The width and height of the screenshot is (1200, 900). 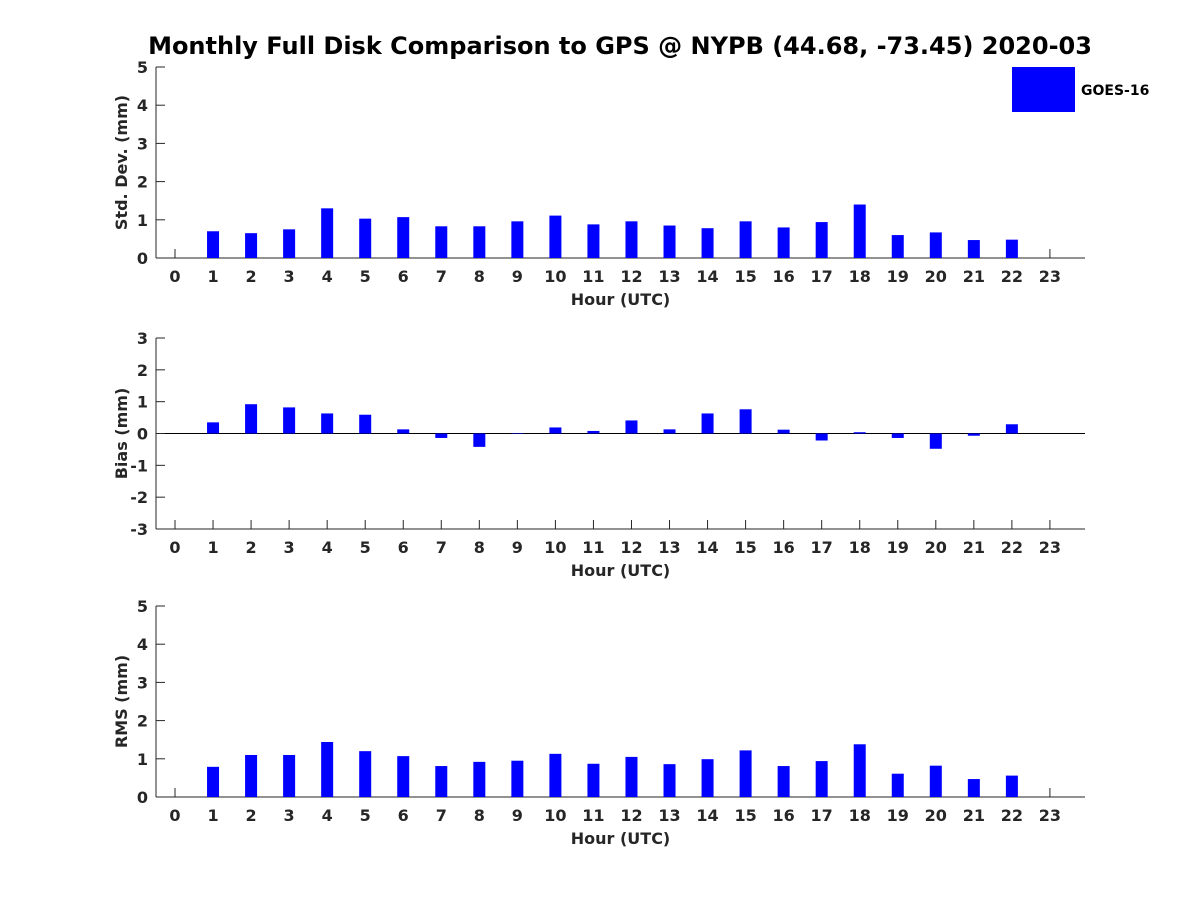 I want to click on x-tick-label: 20, so click(x=936, y=276).